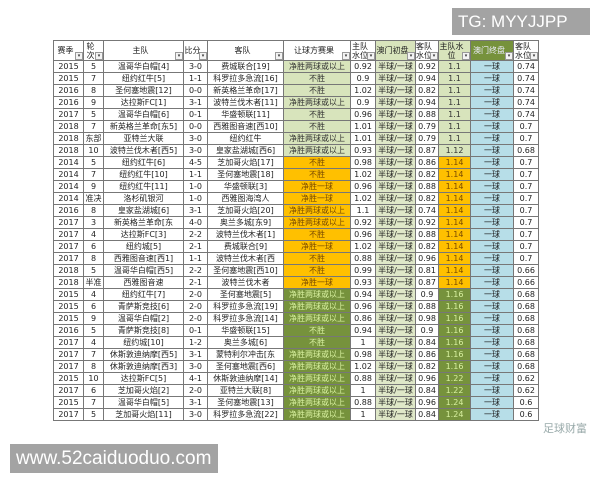  Describe the element at coordinates (195, 282) in the screenshot. I see `cell-score: 2-1` at that location.